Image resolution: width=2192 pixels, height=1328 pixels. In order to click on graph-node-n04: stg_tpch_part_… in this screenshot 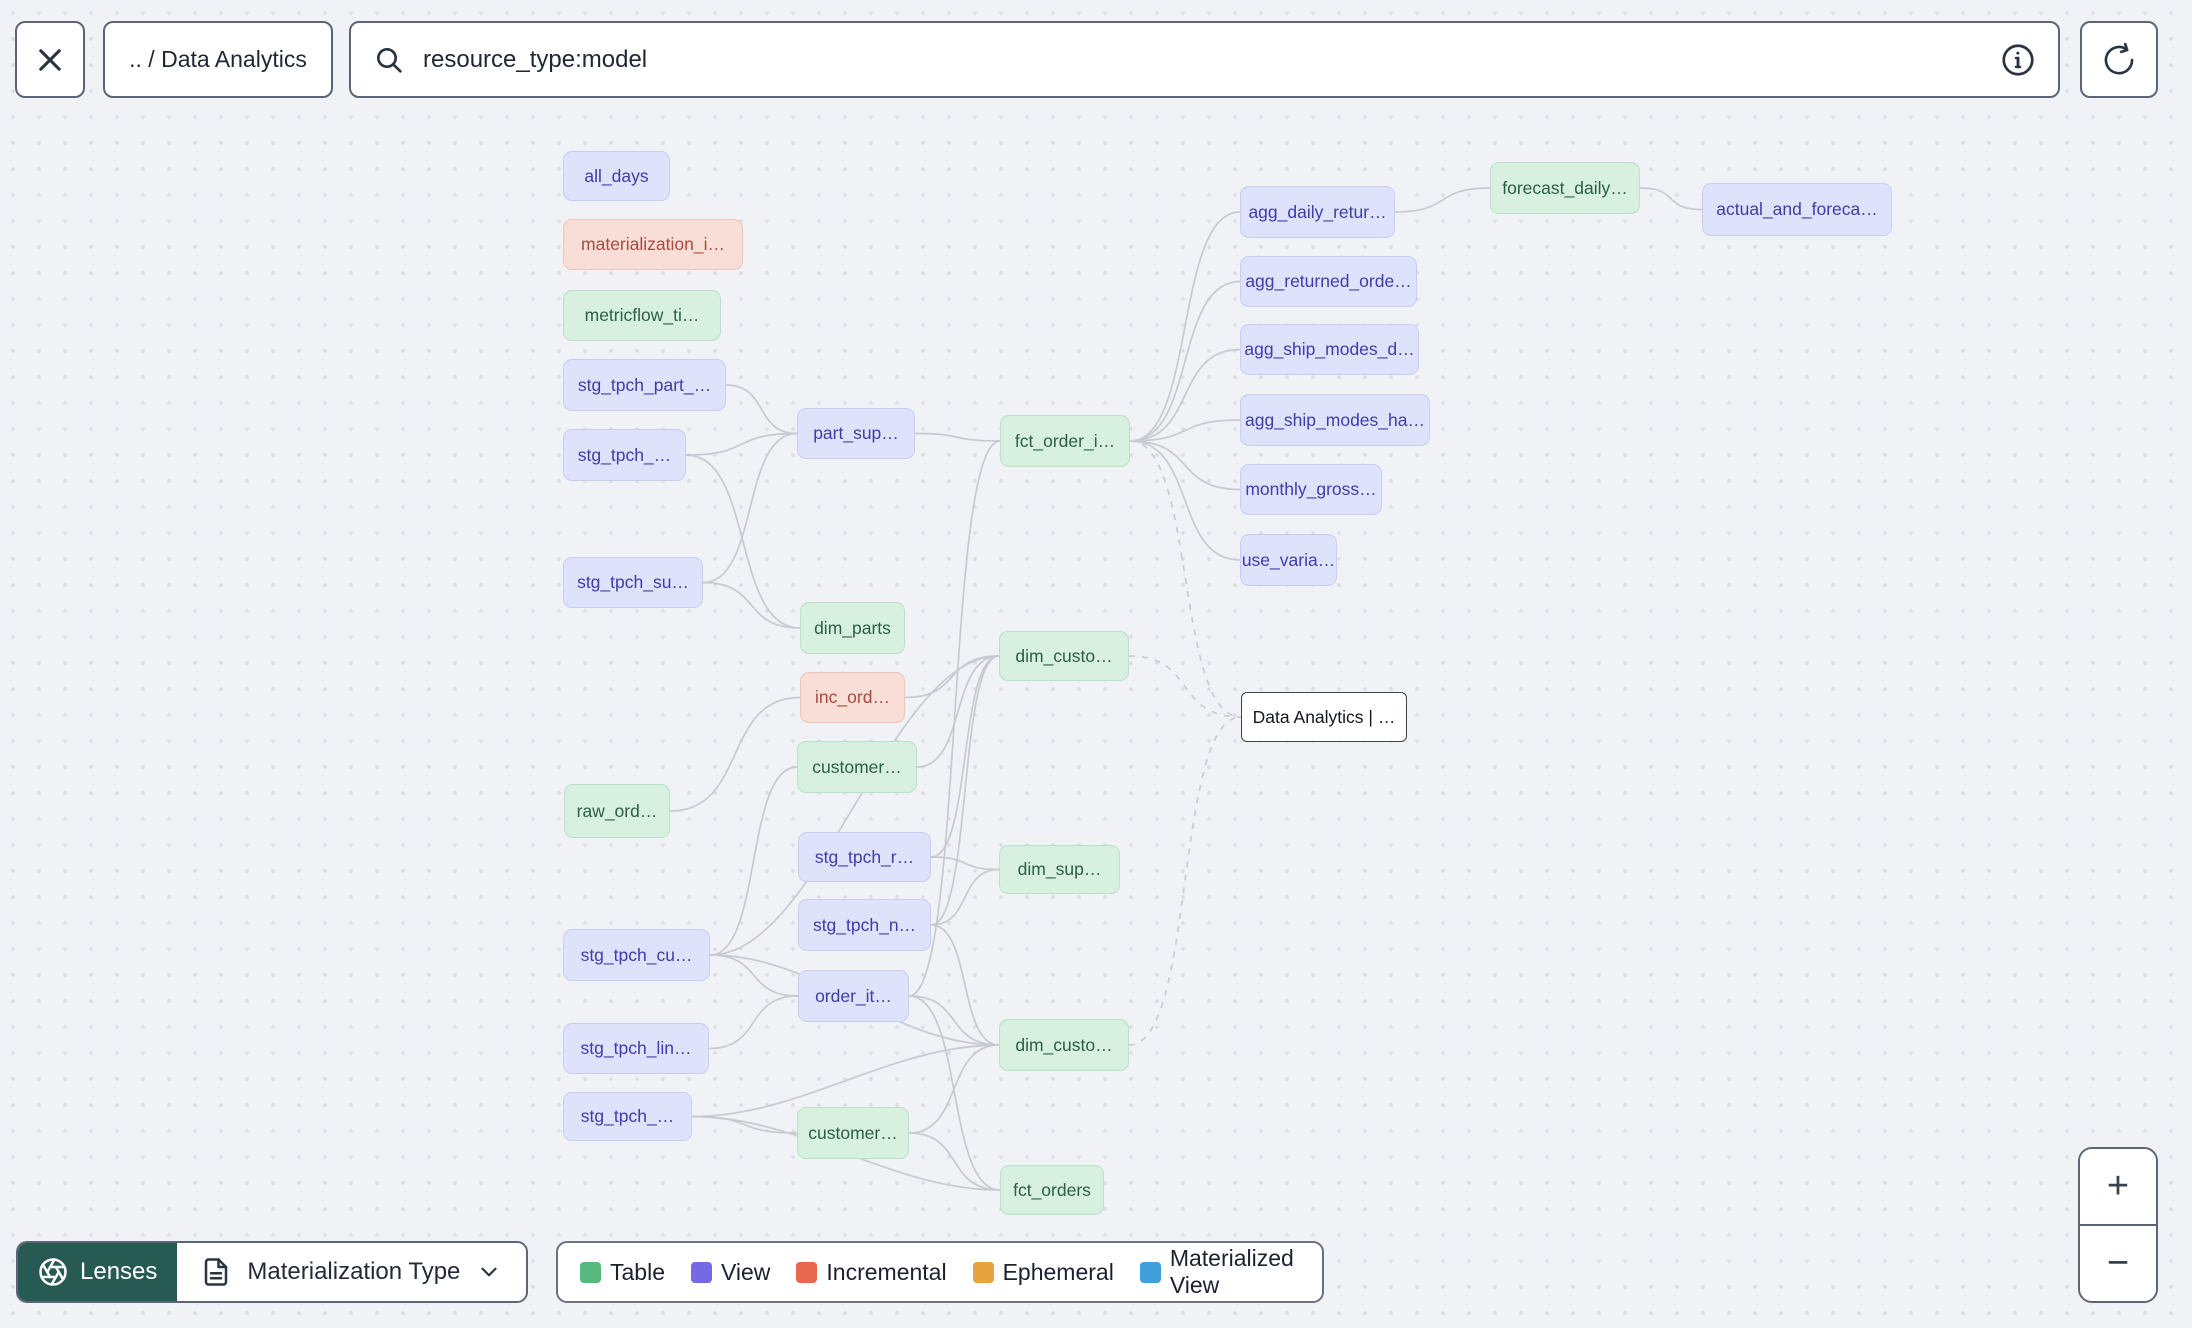, I will do `click(644, 385)`.